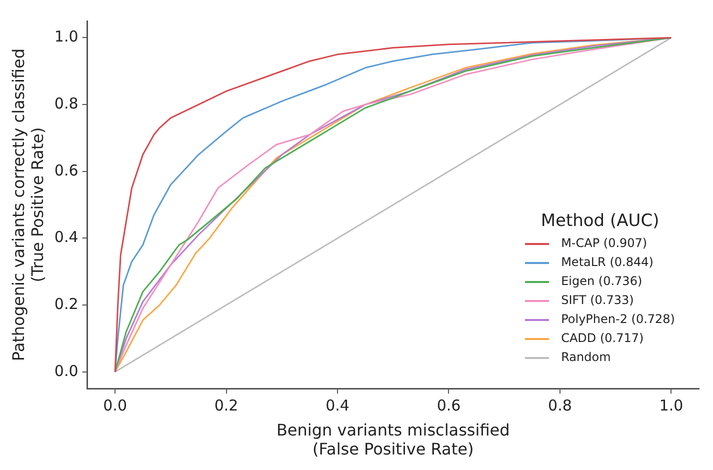 The image size is (713, 470). I want to click on legend-label: MetaLR (0.844), so click(607, 262).